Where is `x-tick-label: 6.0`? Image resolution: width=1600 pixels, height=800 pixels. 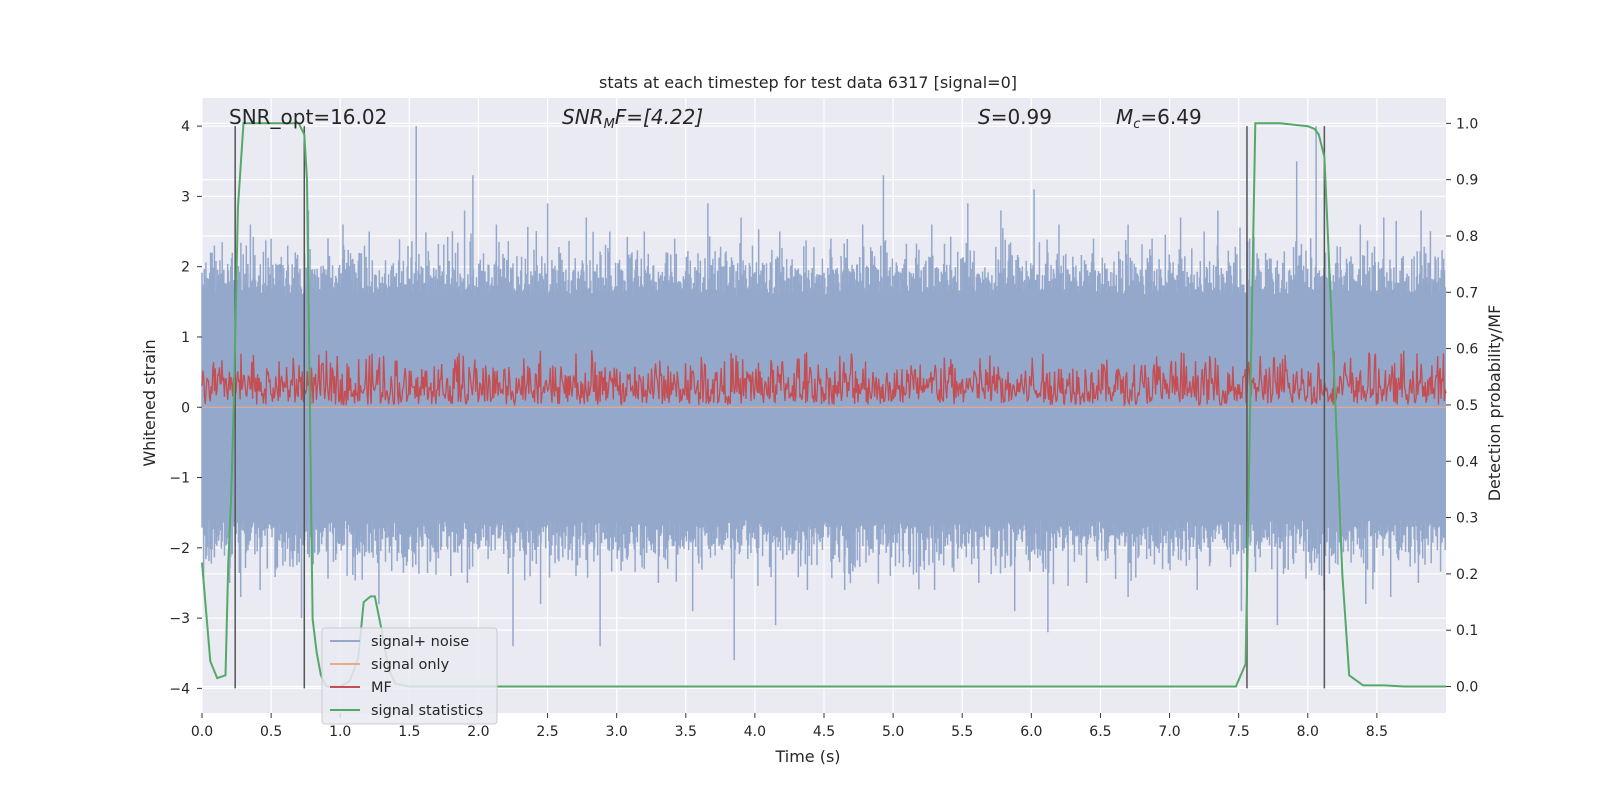
x-tick-label: 6.0 is located at coordinates (1031, 732).